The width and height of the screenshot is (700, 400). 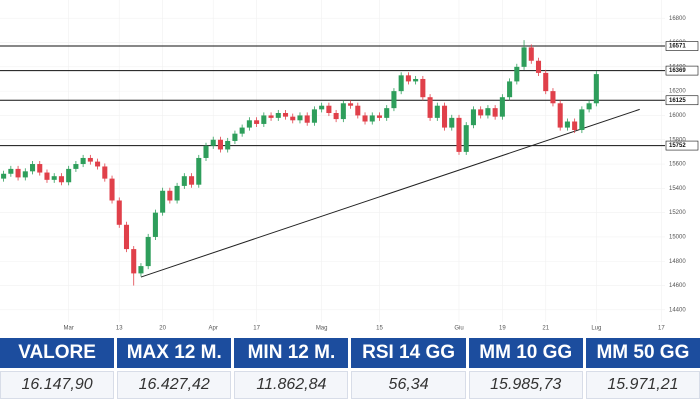 I want to click on x-tick-label: 20, so click(x=162, y=329).